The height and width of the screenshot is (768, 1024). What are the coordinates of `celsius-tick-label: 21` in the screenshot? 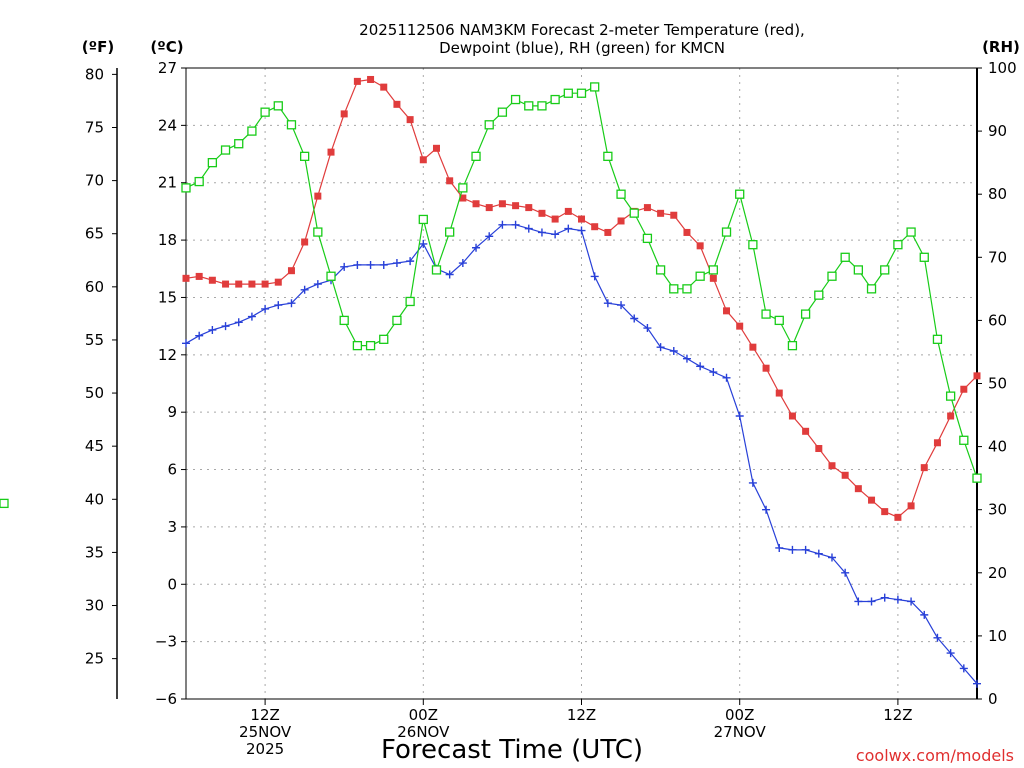 It's located at (167, 183).